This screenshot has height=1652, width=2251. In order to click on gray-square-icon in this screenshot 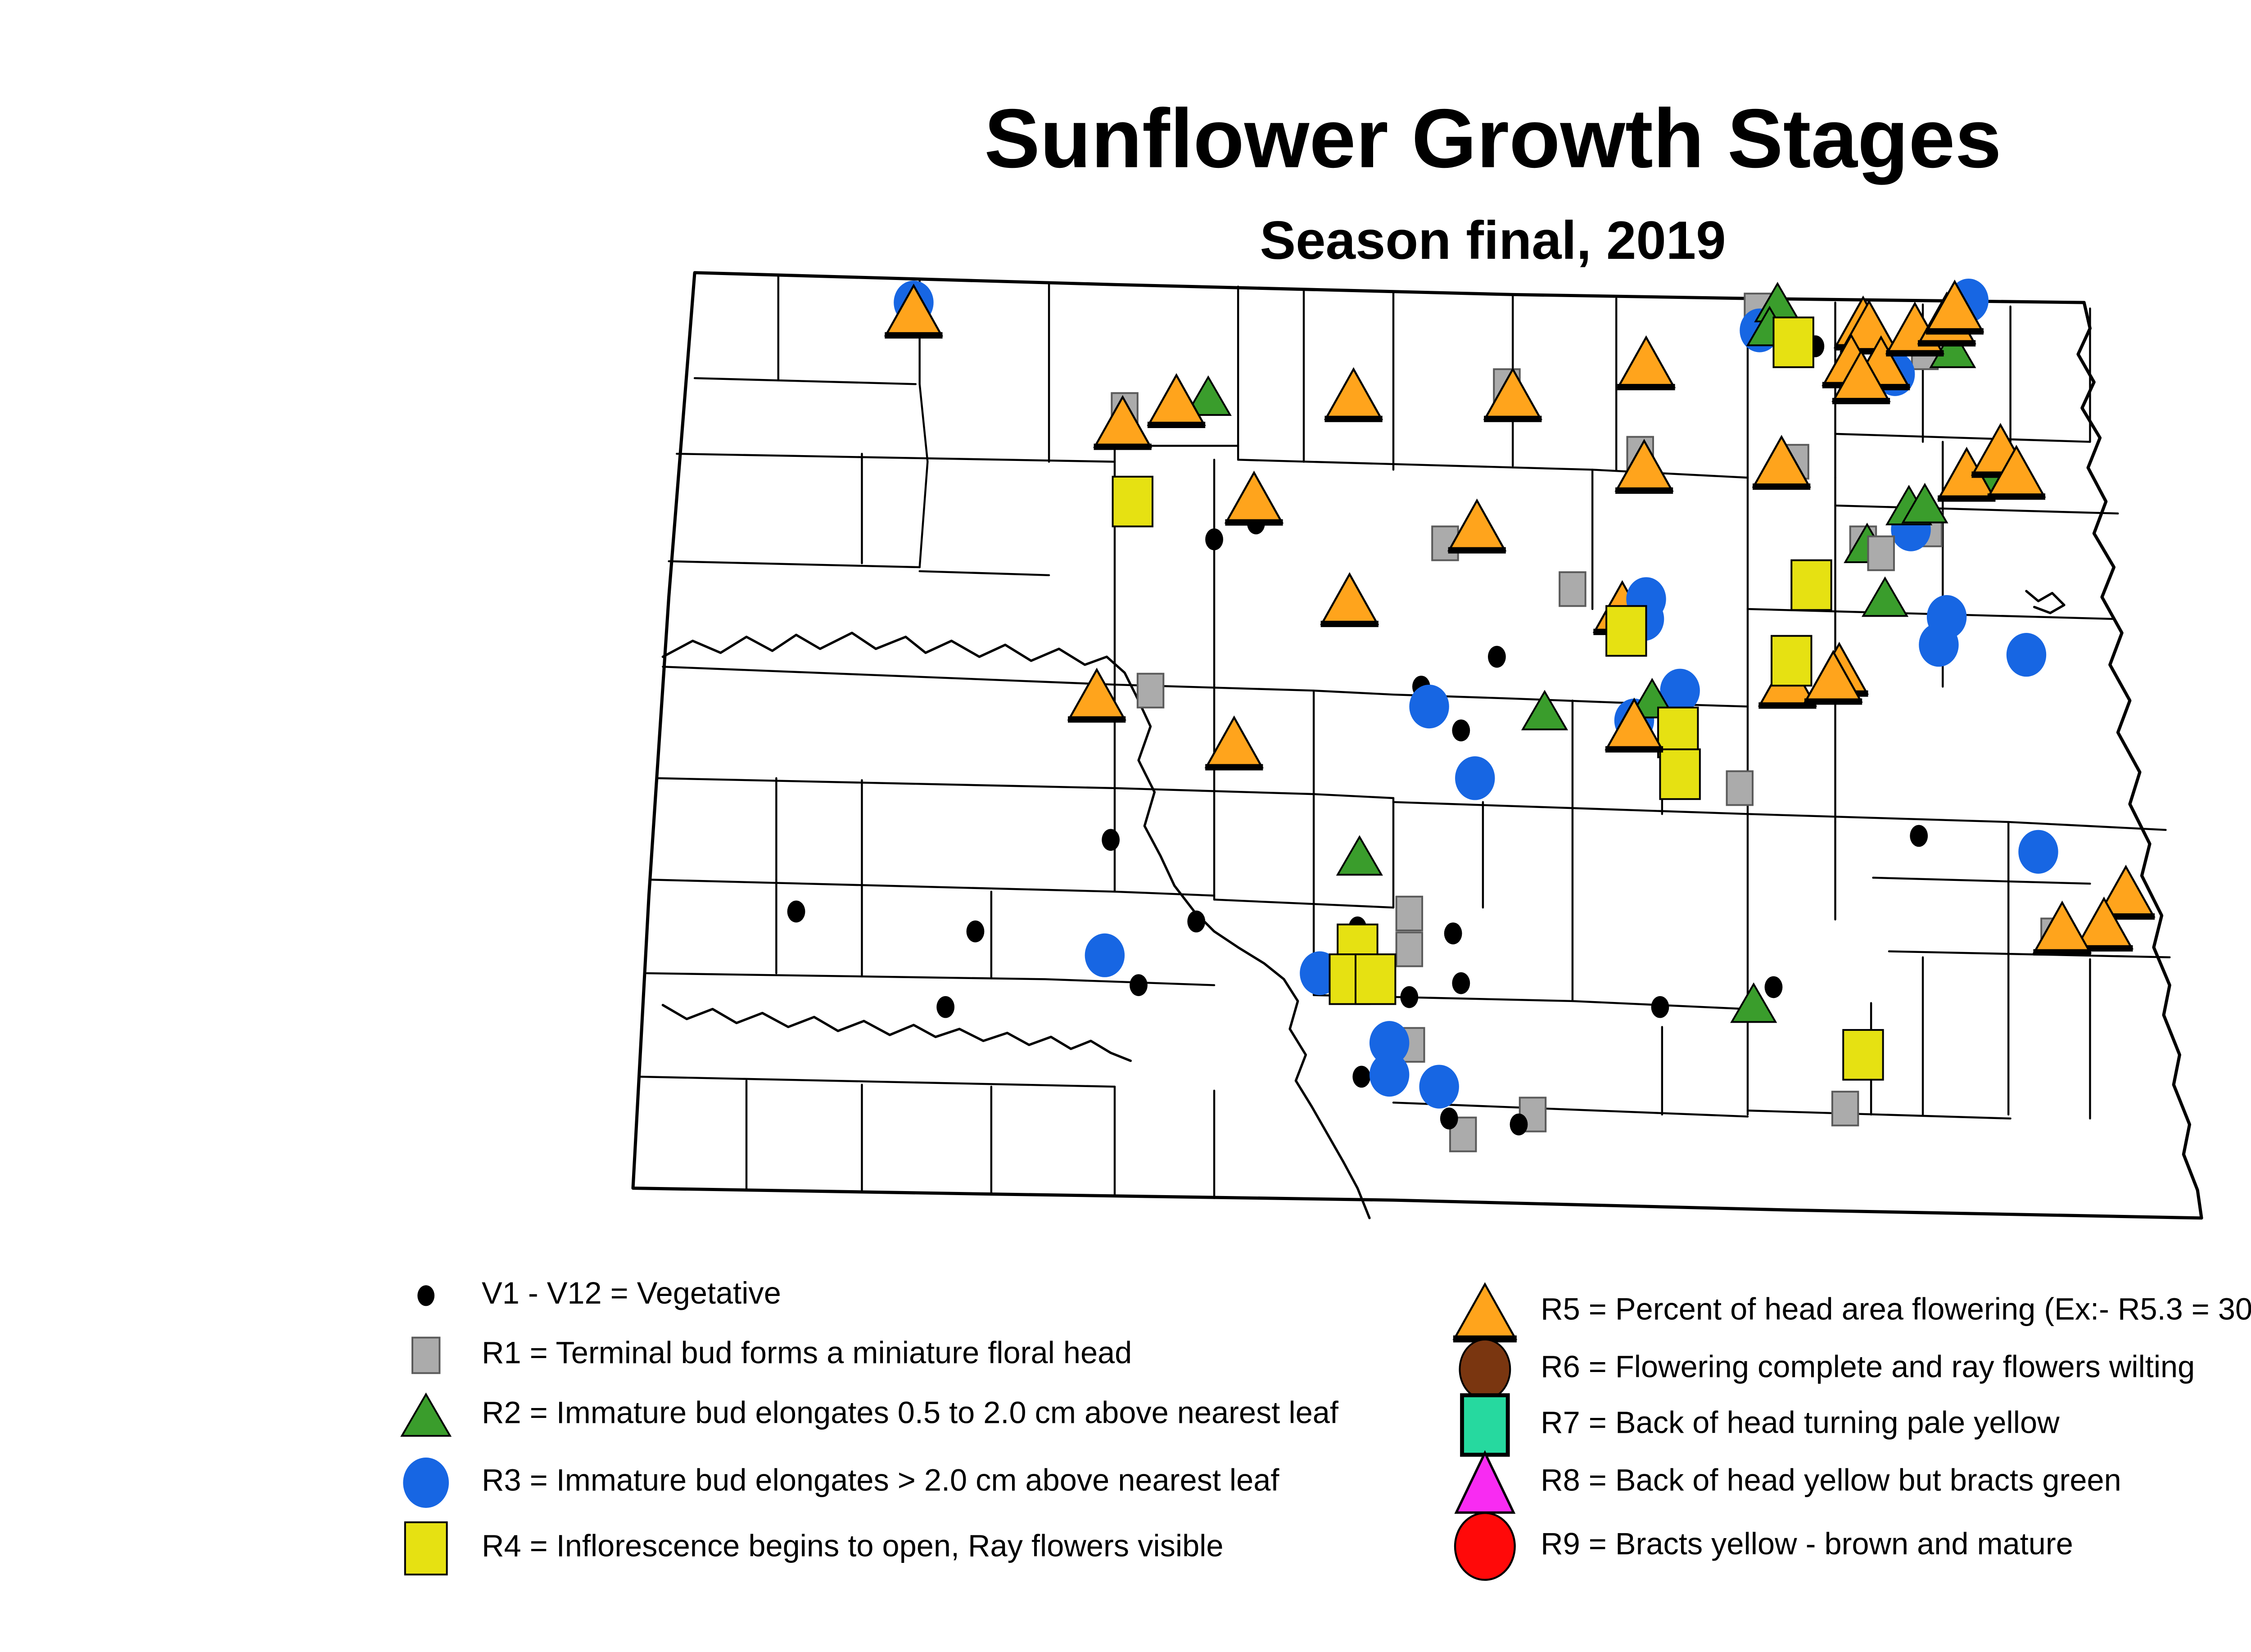, I will do `click(426, 1355)`.